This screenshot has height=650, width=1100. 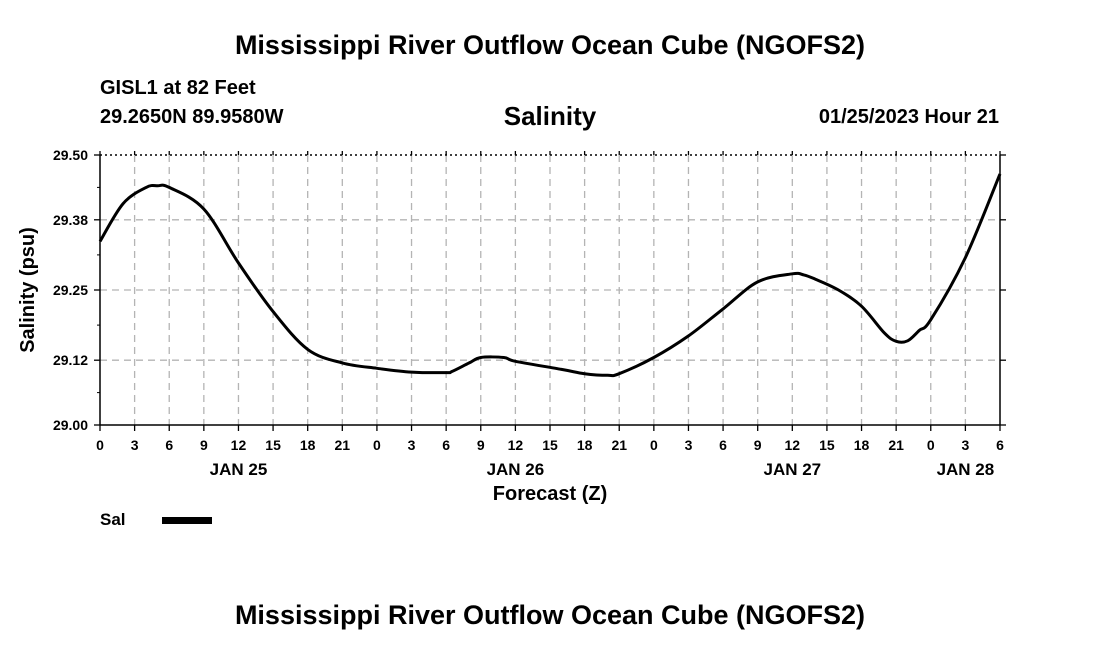 I want to click on y-tick-label: 29.50, so click(x=70, y=155).